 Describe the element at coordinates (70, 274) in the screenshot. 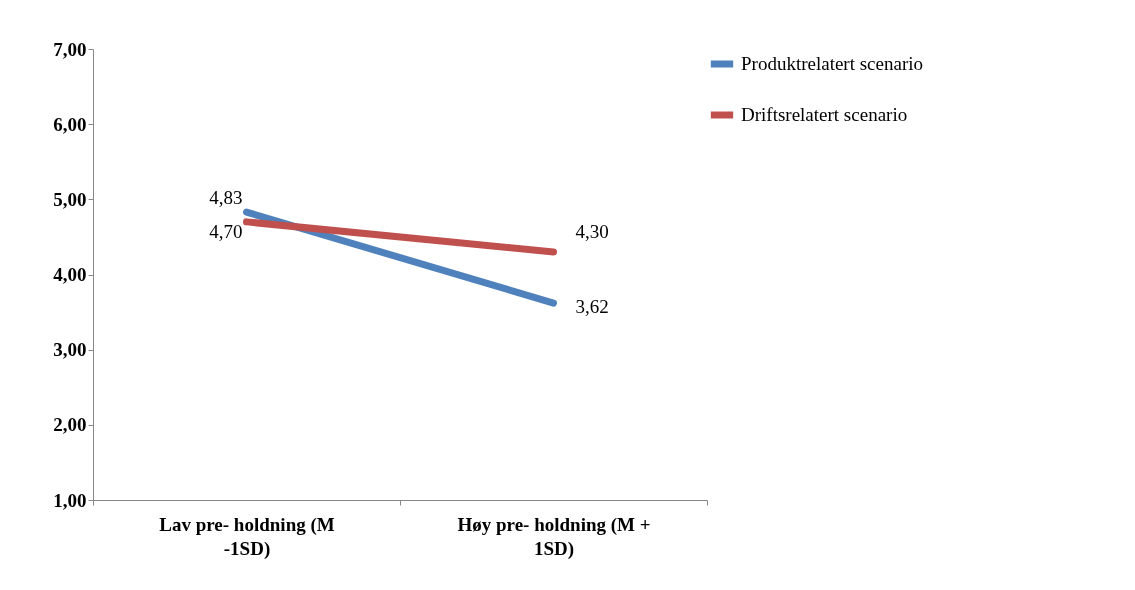

I see `y-tick-label: 4,00` at that location.